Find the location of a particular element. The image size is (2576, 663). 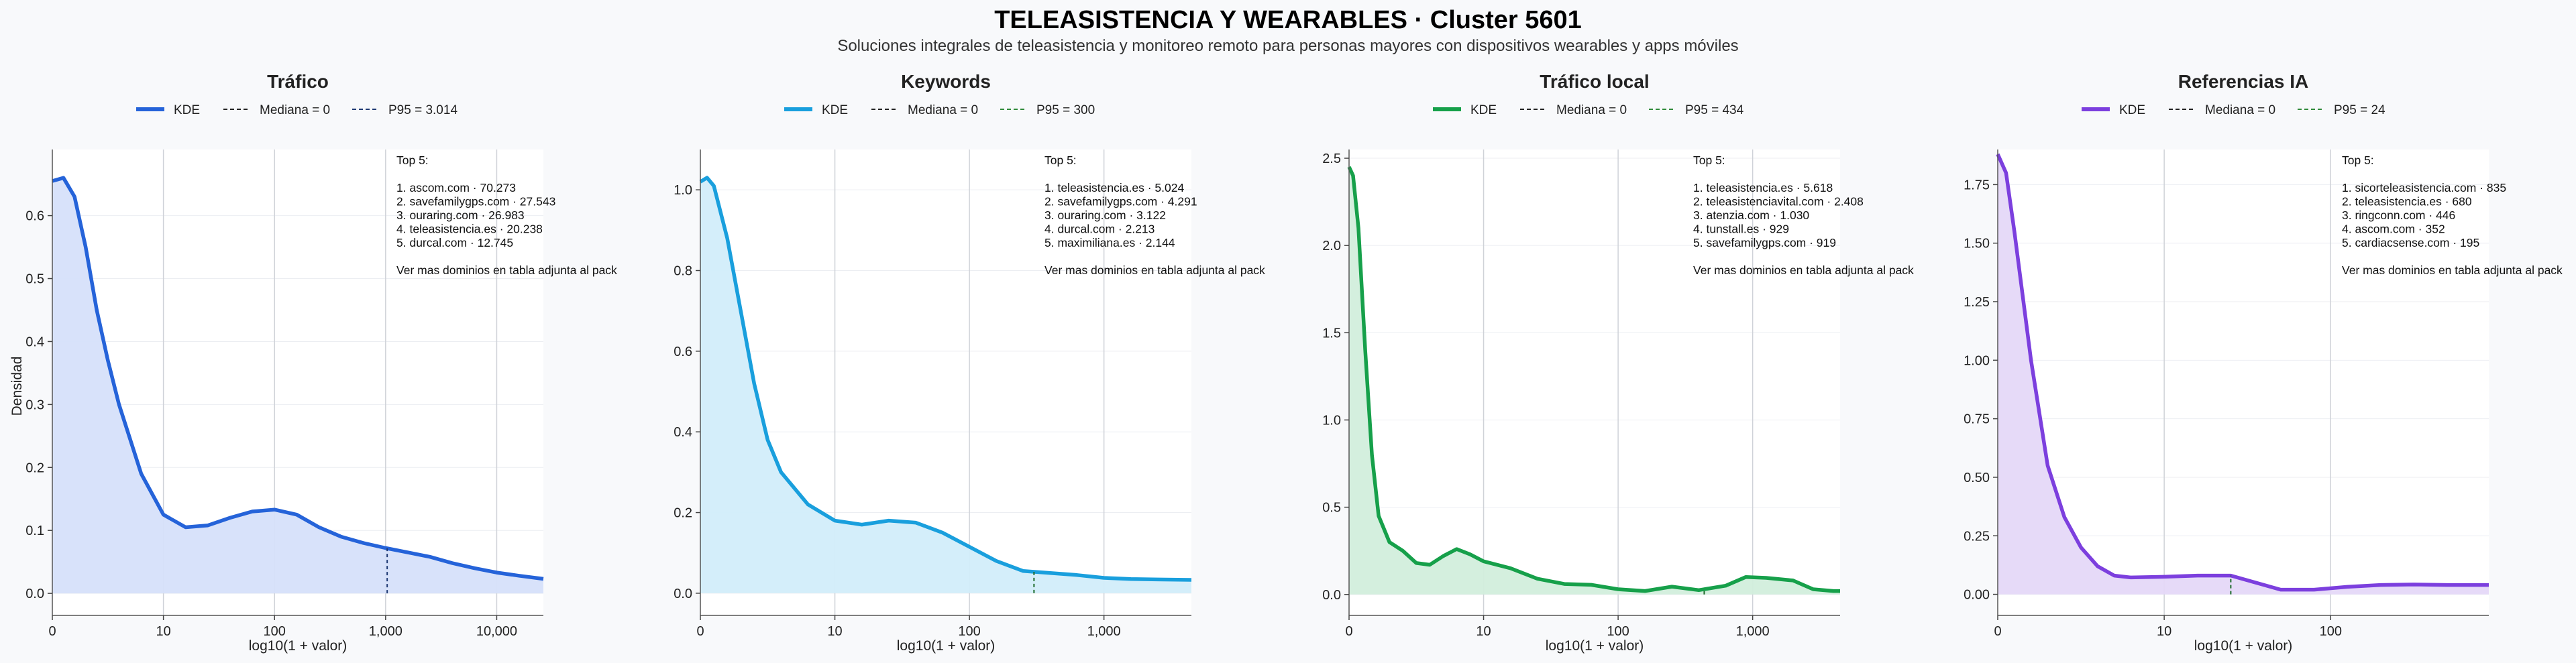

panel-title: Referencias IA is located at coordinates (2243, 81).